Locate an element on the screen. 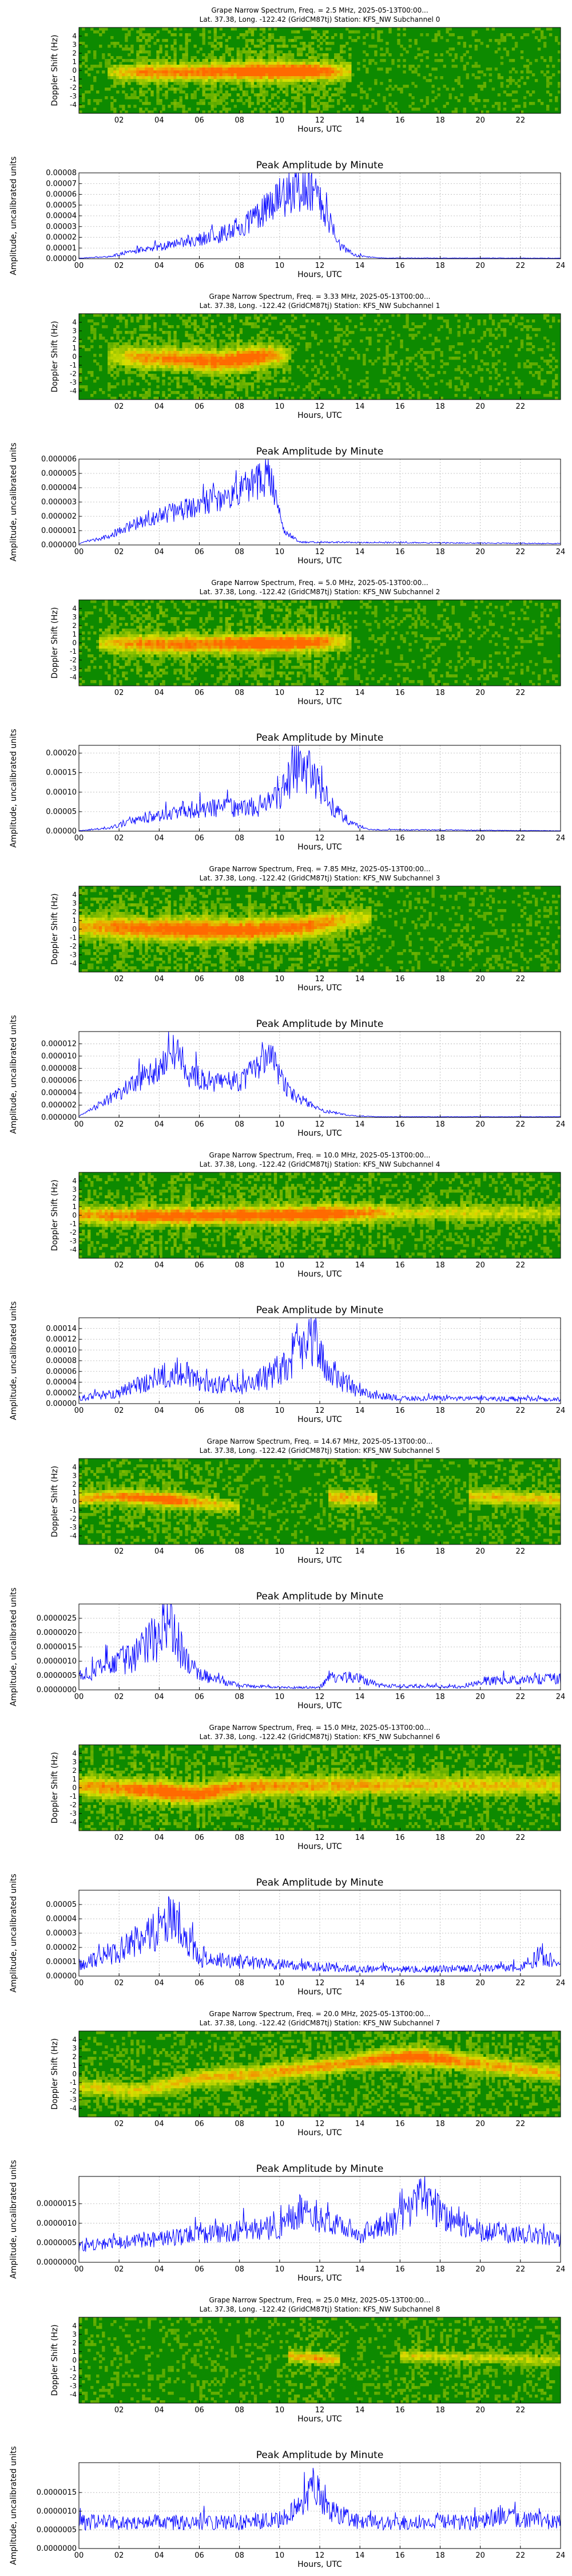  y-axis-label: Amplitude, uncalibrated units is located at coordinates (13, 215).